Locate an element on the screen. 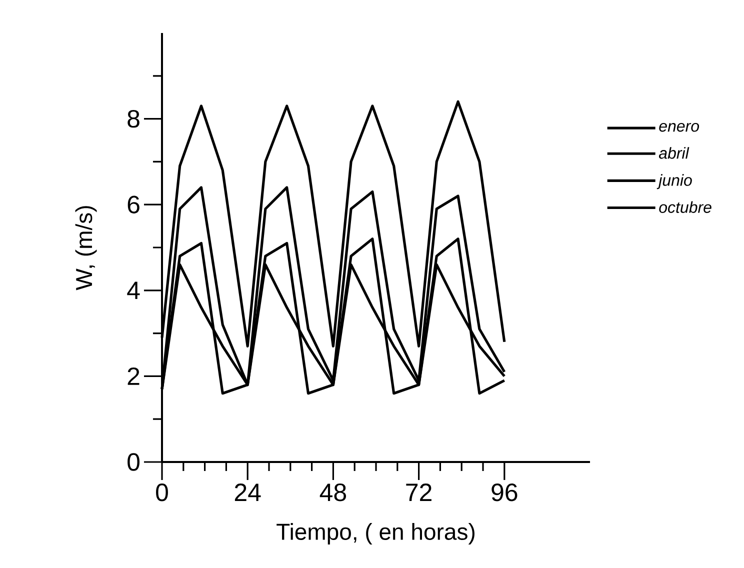 The image size is (744, 568). x-tick-label: 72 is located at coordinates (419, 492).